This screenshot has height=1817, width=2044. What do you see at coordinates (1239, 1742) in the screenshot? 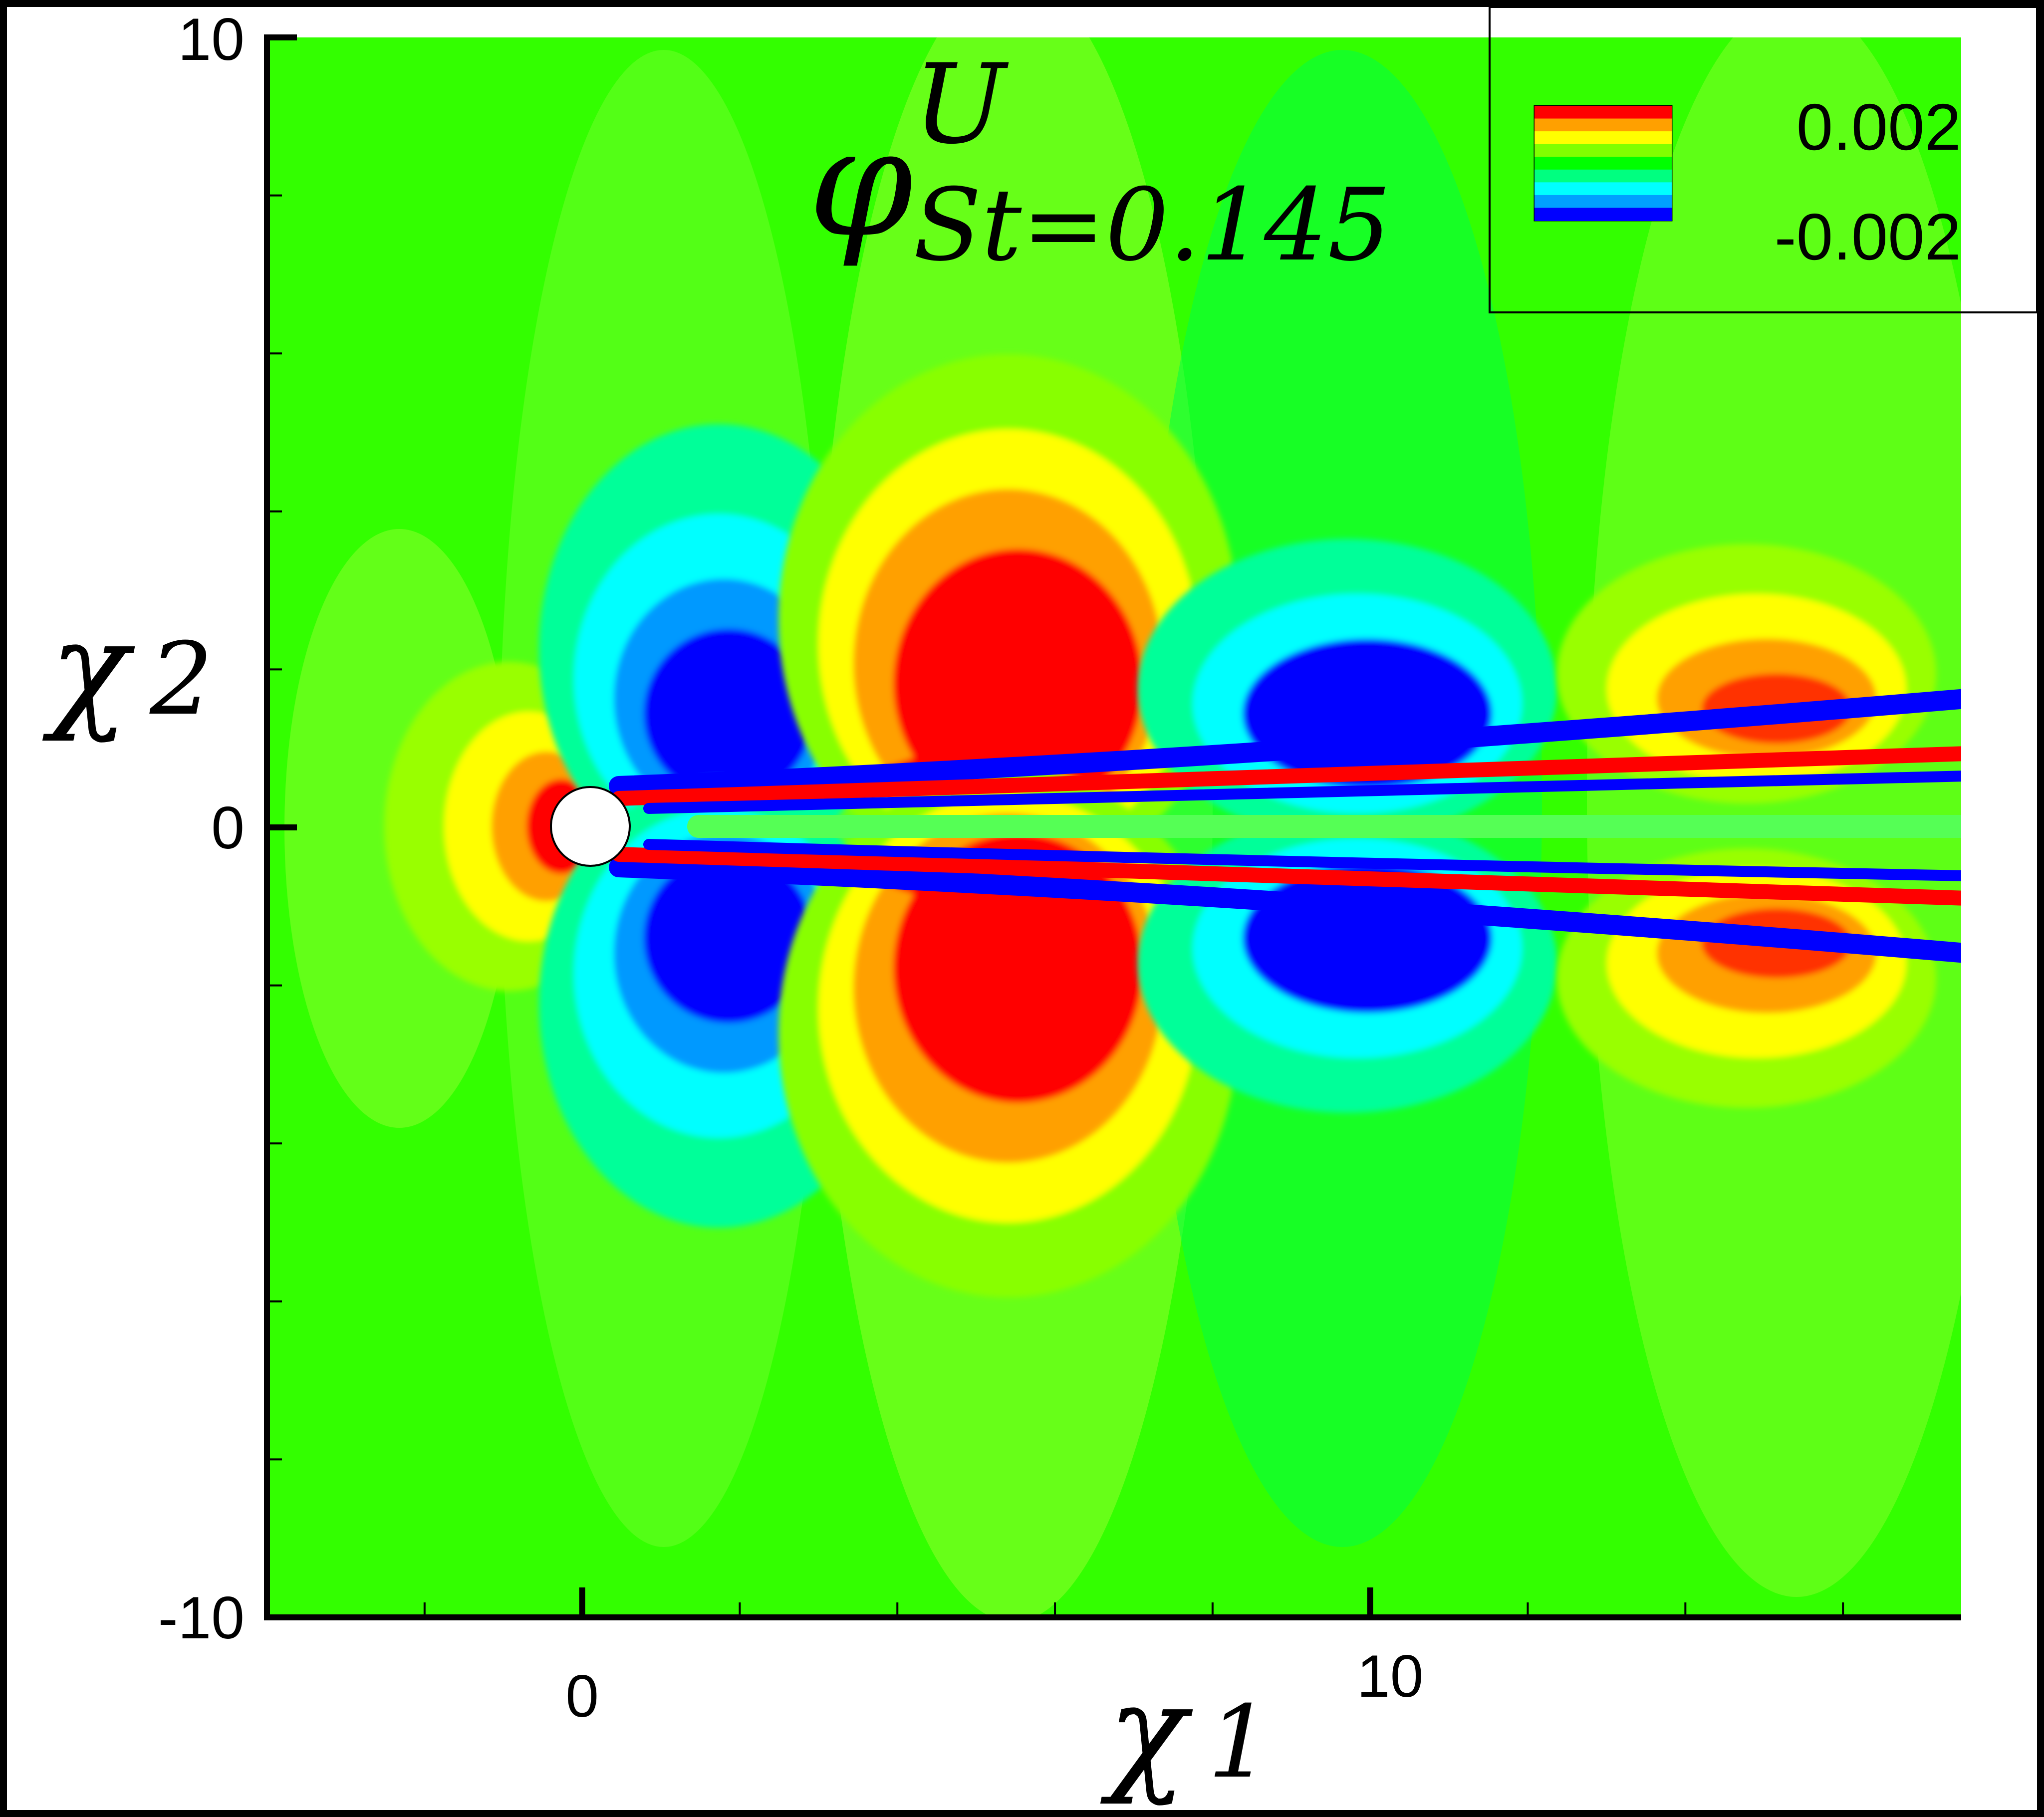
I see `x-axis-index: 1` at bounding box center [1239, 1742].